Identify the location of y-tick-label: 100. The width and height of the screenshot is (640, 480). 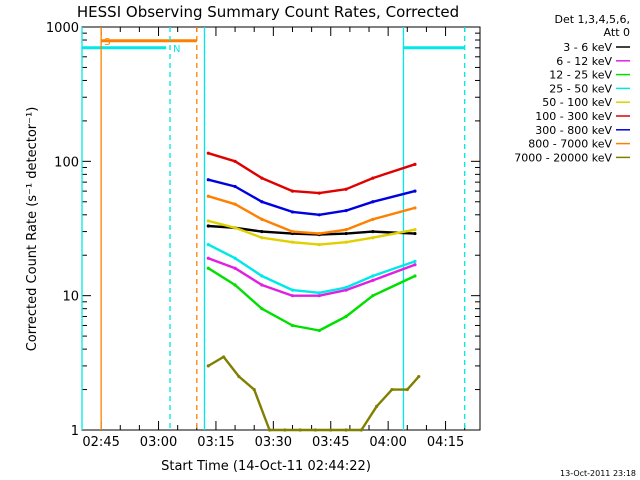
(66, 162).